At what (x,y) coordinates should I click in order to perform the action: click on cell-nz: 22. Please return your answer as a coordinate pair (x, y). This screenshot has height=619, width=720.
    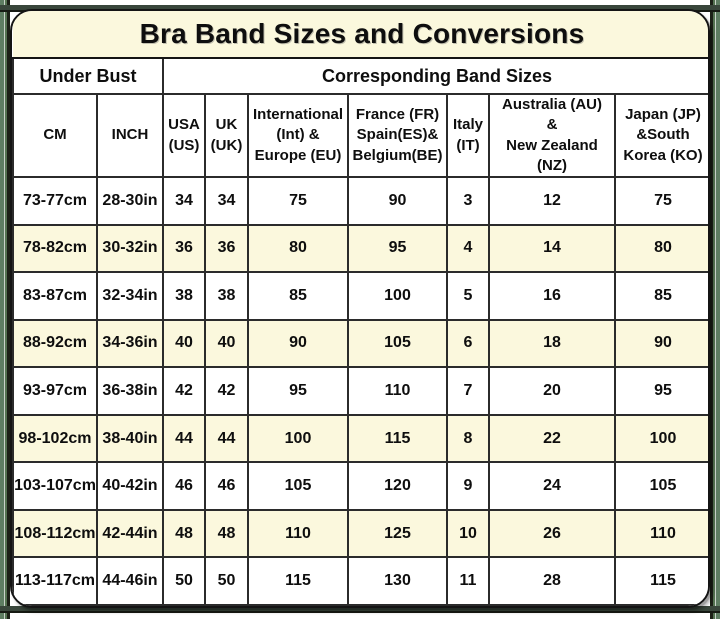
    Looking at the image, I should click on (552, 438).